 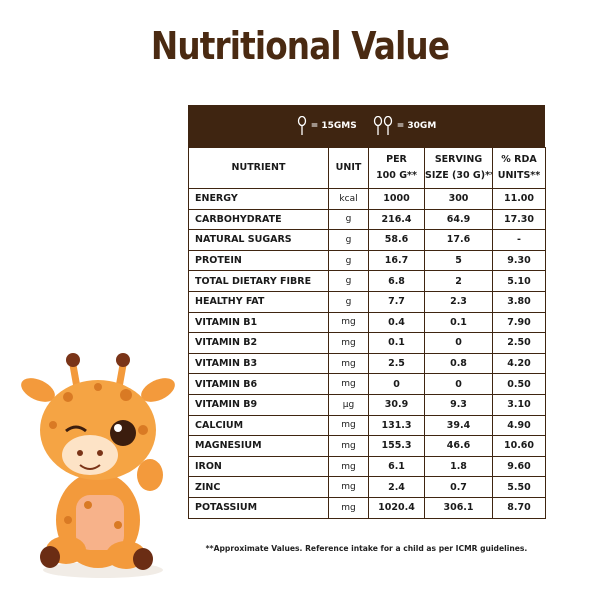 I want to click on spoons-icon, so click(x=382, y=125).